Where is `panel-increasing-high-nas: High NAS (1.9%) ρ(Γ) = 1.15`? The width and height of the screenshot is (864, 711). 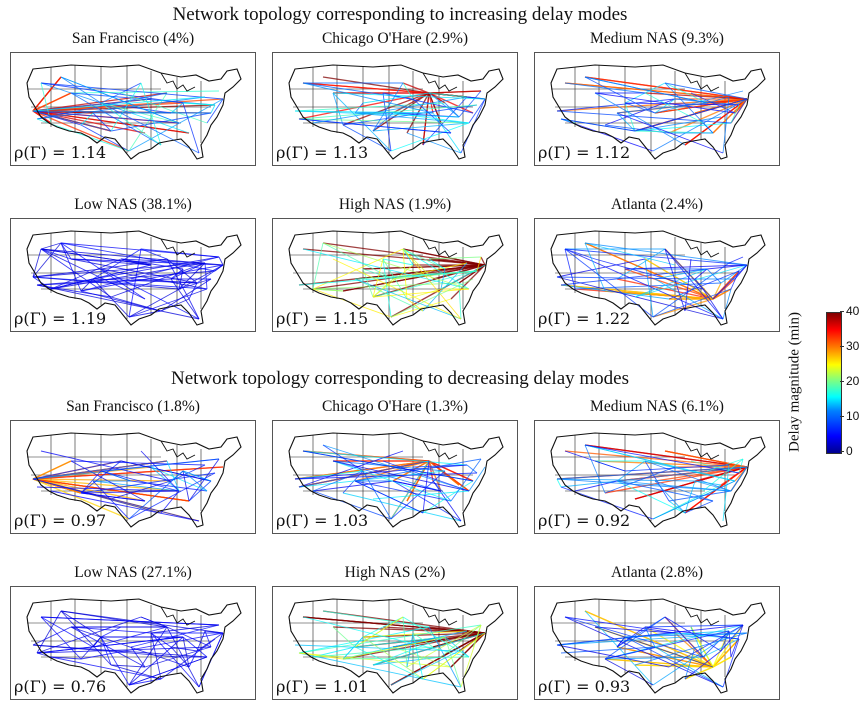 panel-increasing-high-nas: High NAS (1.9%) ρ(Γ) = 1.15 is located at coordinates (395, 264).